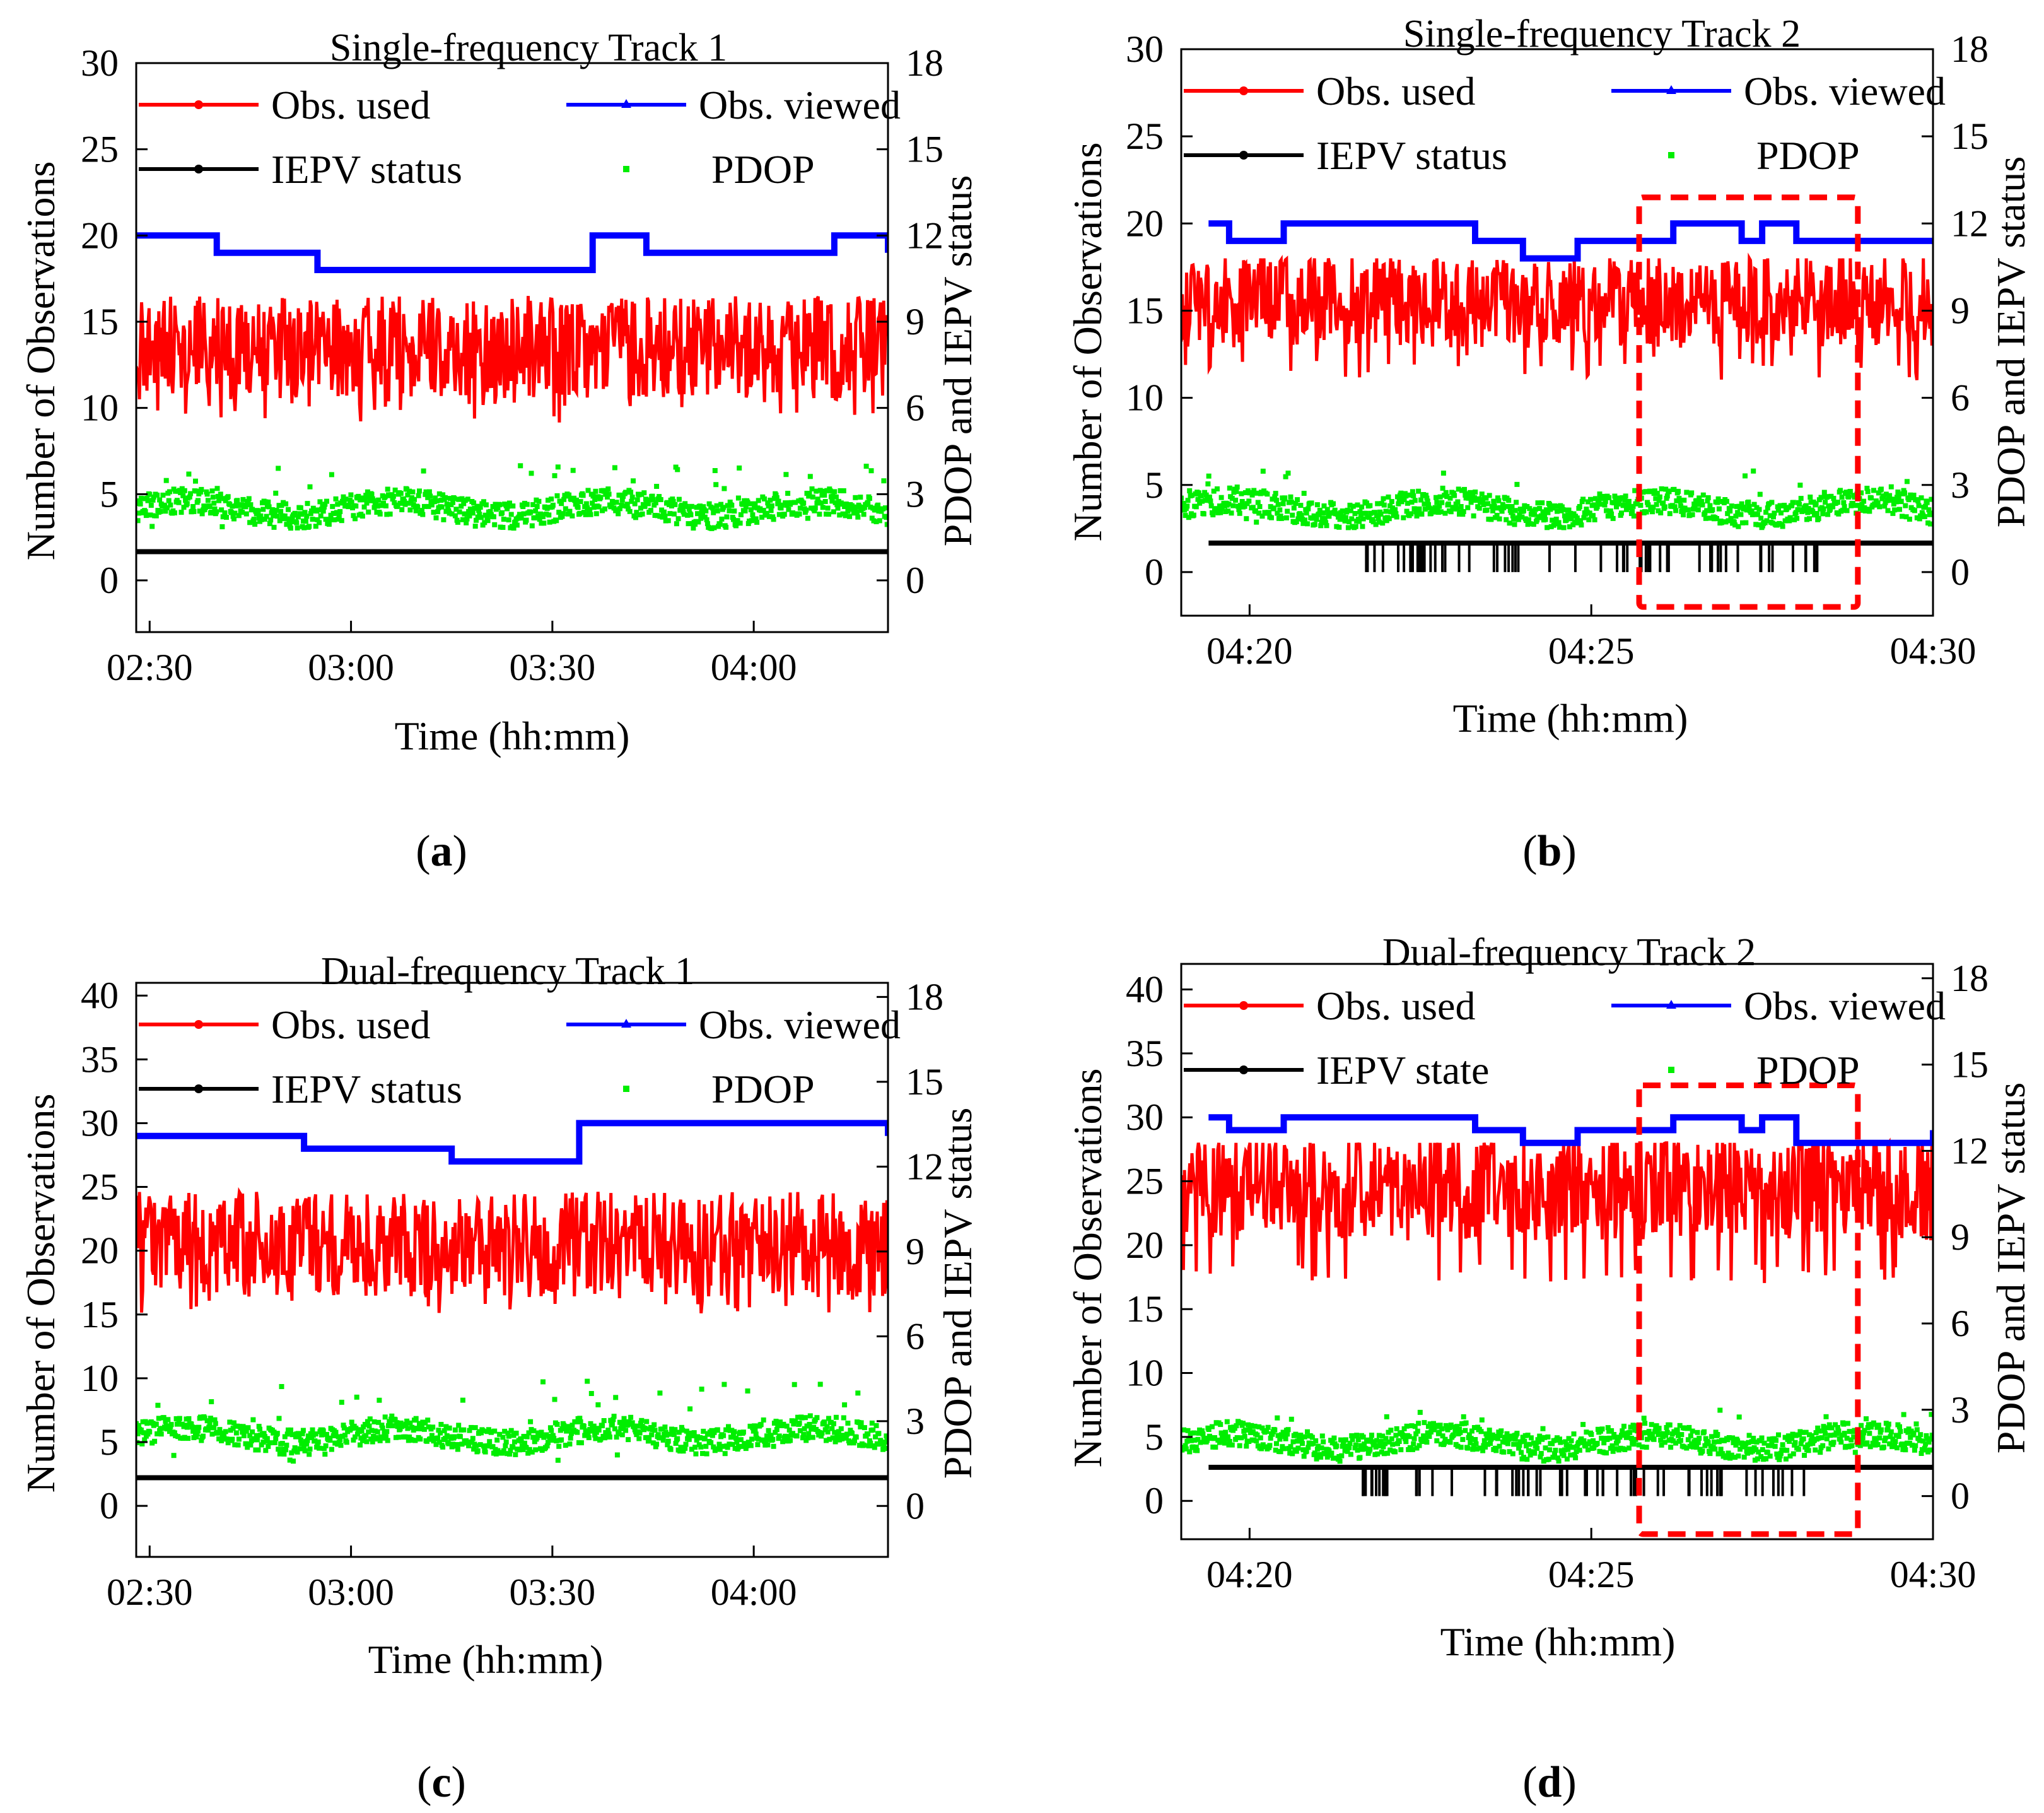  I want to click on plot-data, so click(1557, 396).